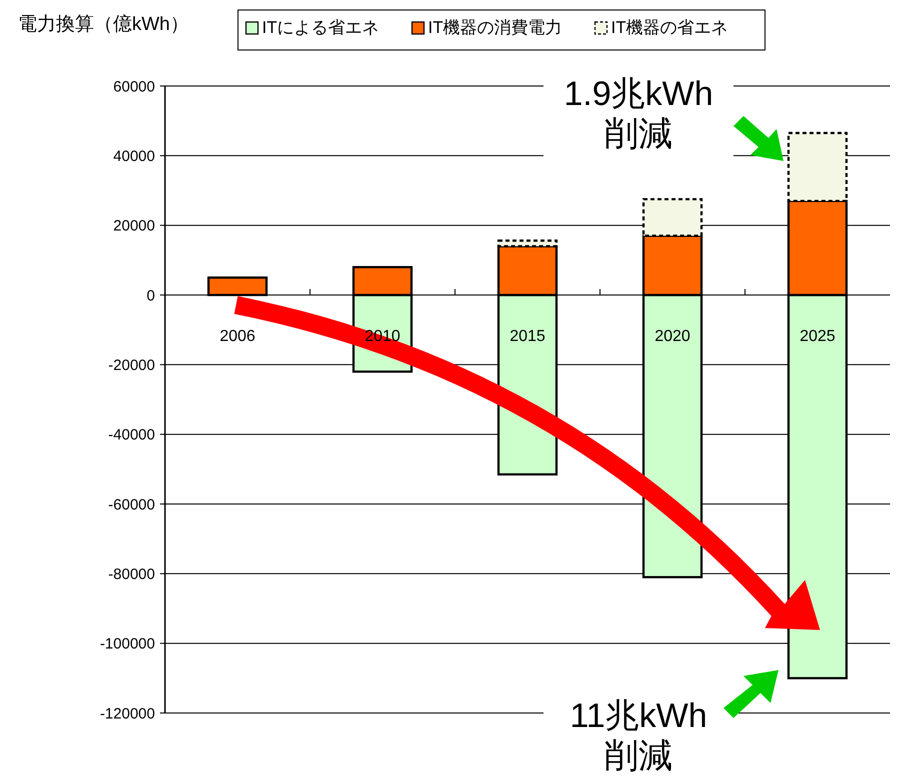 Image resolution: width=898 pixels, height=783 pixels. I want to click on legend-label: ITによる省エネ, so click(321, 27).